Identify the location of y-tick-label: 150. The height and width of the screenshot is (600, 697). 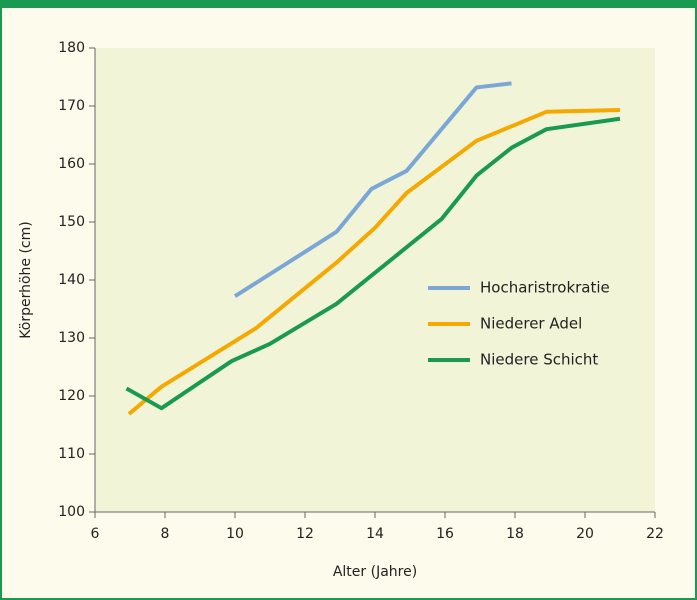
(71, 222).